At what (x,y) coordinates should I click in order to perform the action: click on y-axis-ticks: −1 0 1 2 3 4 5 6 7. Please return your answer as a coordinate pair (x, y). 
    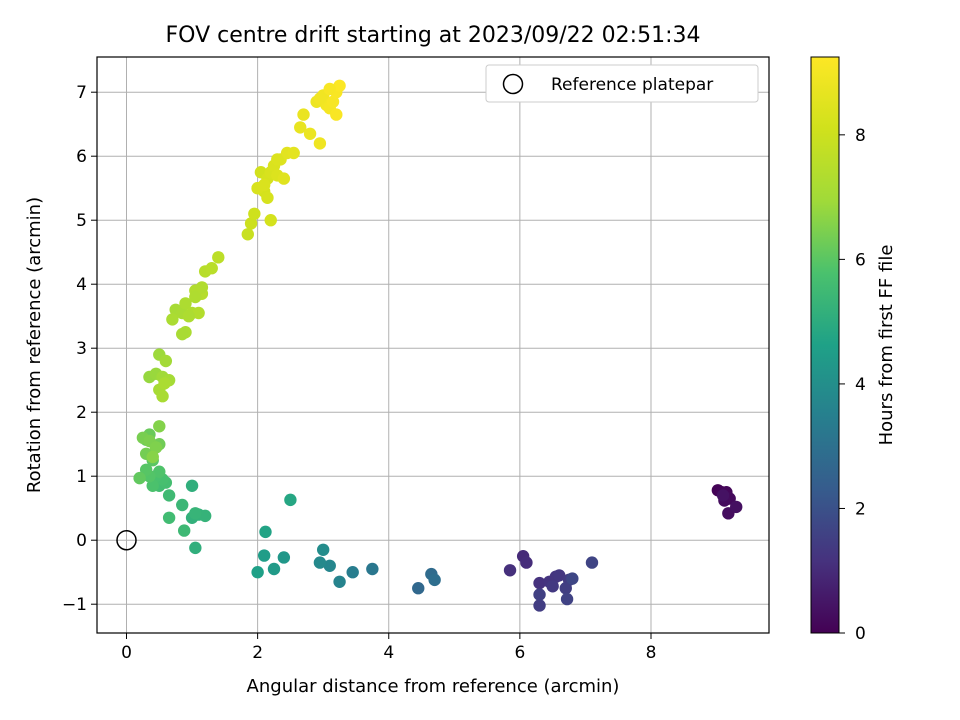
    Looking at the image, I should click on (79, 349).